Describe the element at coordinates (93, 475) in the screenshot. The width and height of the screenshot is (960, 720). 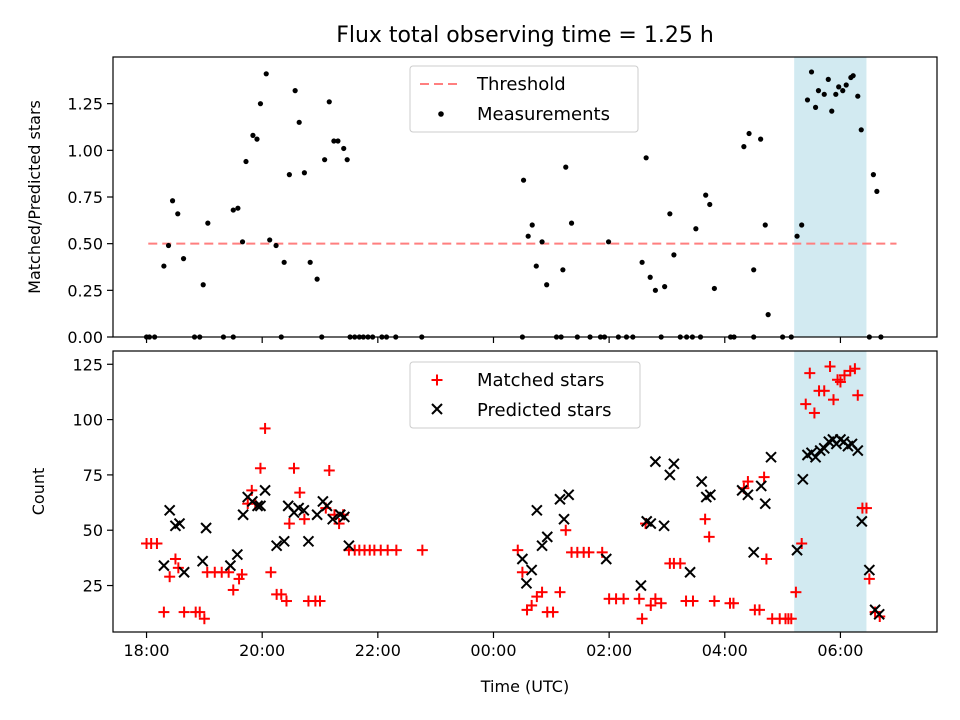
I see `y-tick-label: 75` at that location.